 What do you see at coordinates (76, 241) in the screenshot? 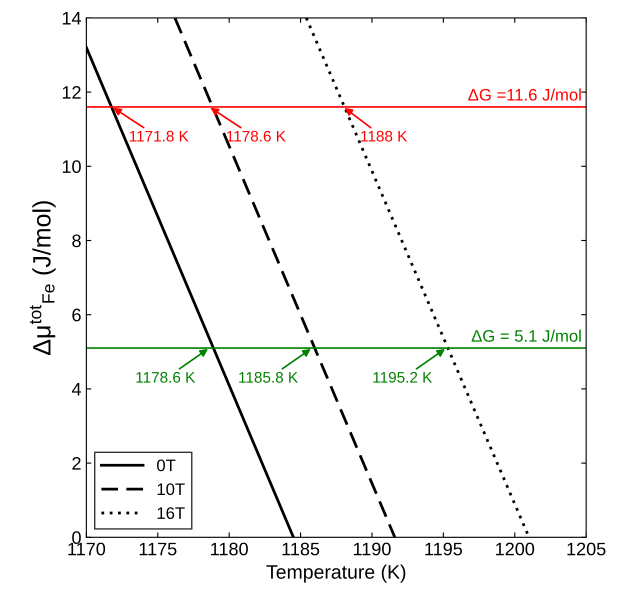
I see `y-tick-label: 8` at bounding box center [76, 241].